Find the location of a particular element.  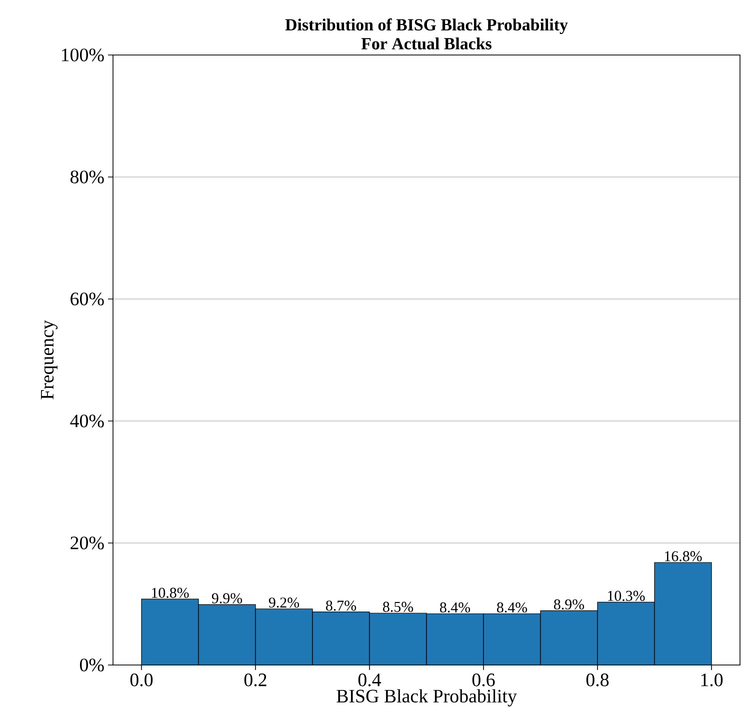

x-tick-label: 0.6 is located at coordinates (483, 680).